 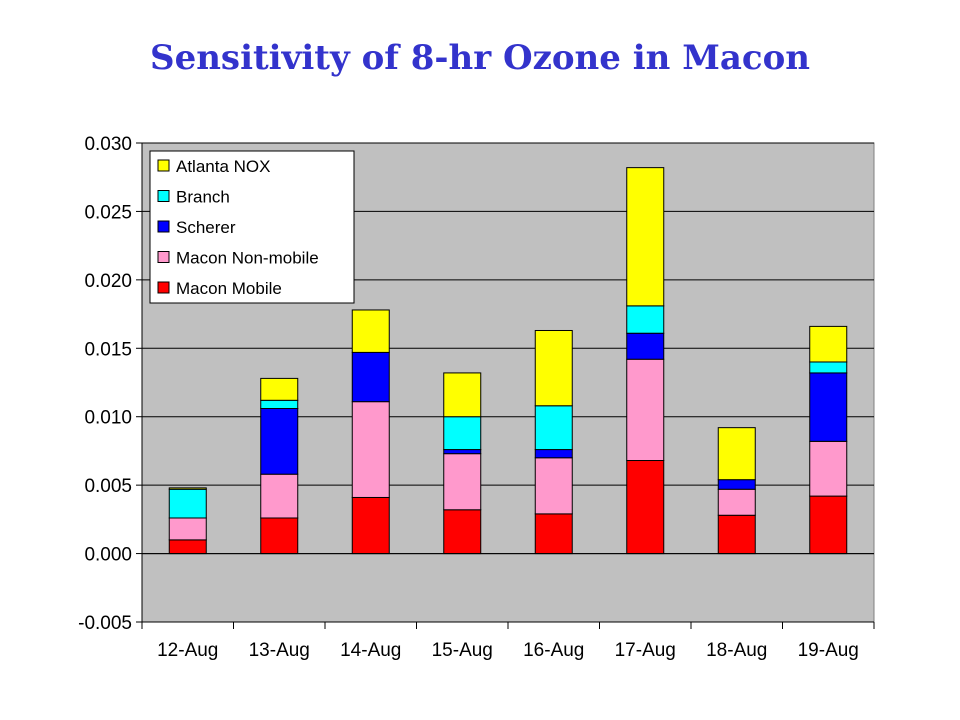 What do you see at coordinates (736, 484) in the screenshot?
I see `bar-18-Aug-scherer` at bounding box center [736, 484].